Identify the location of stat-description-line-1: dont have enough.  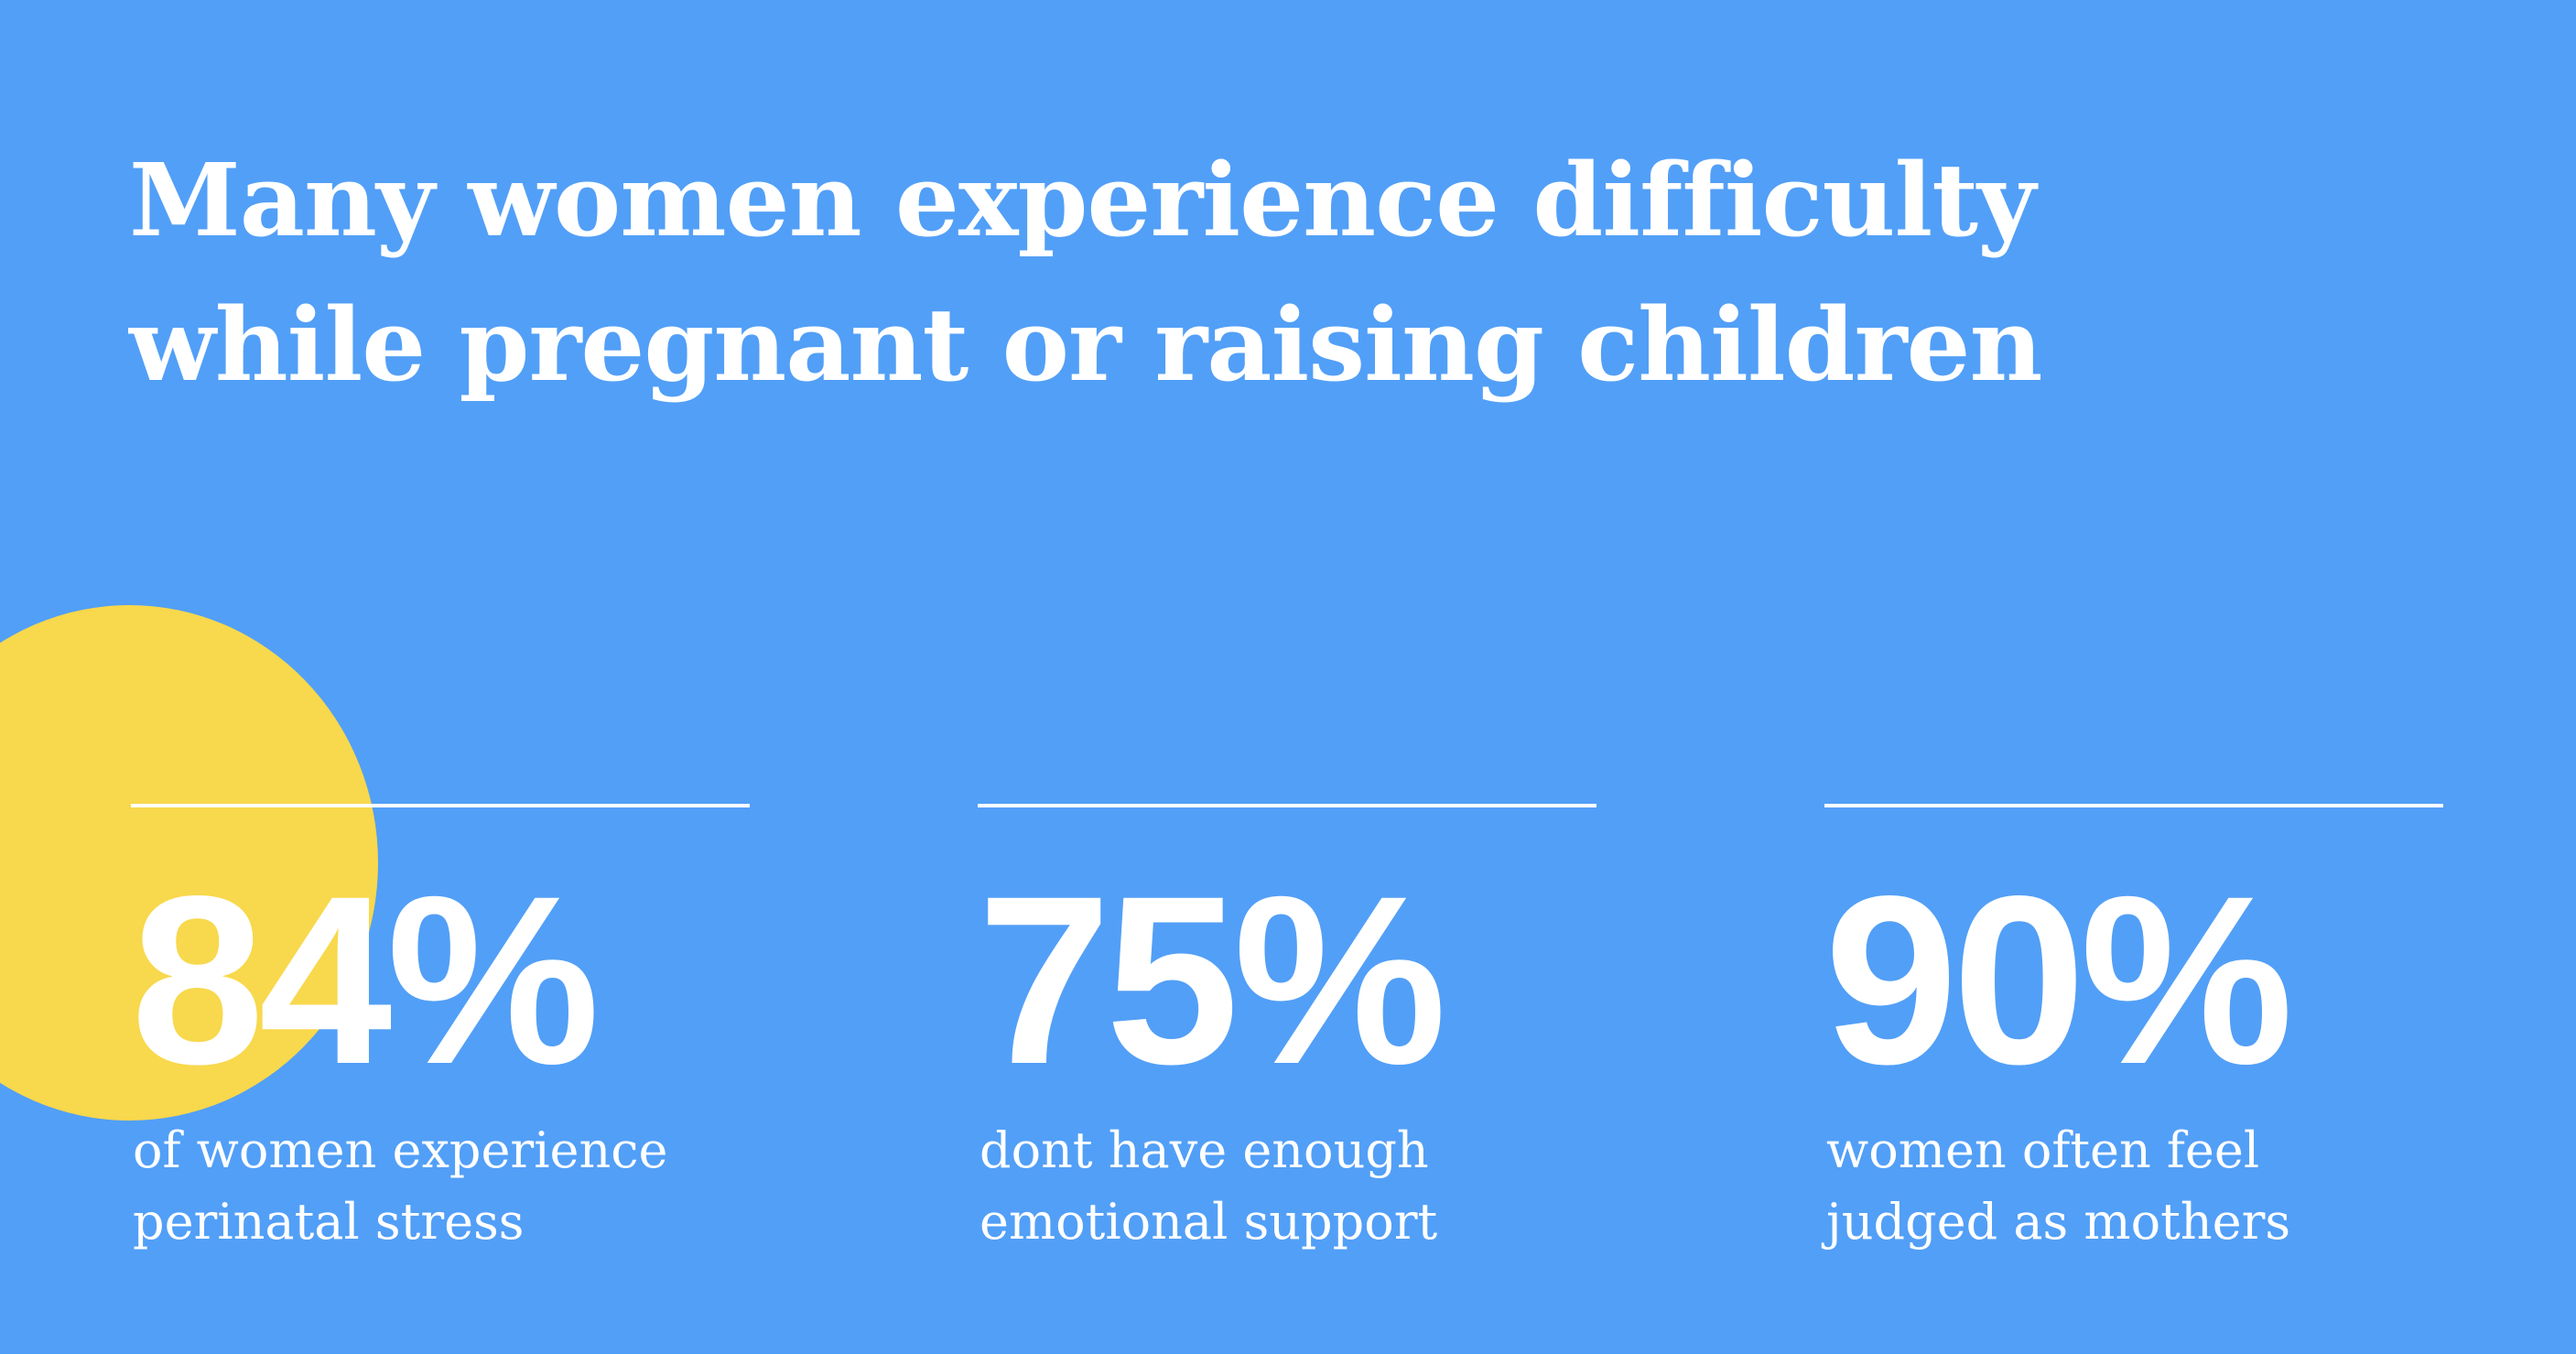
(1204, 1150).